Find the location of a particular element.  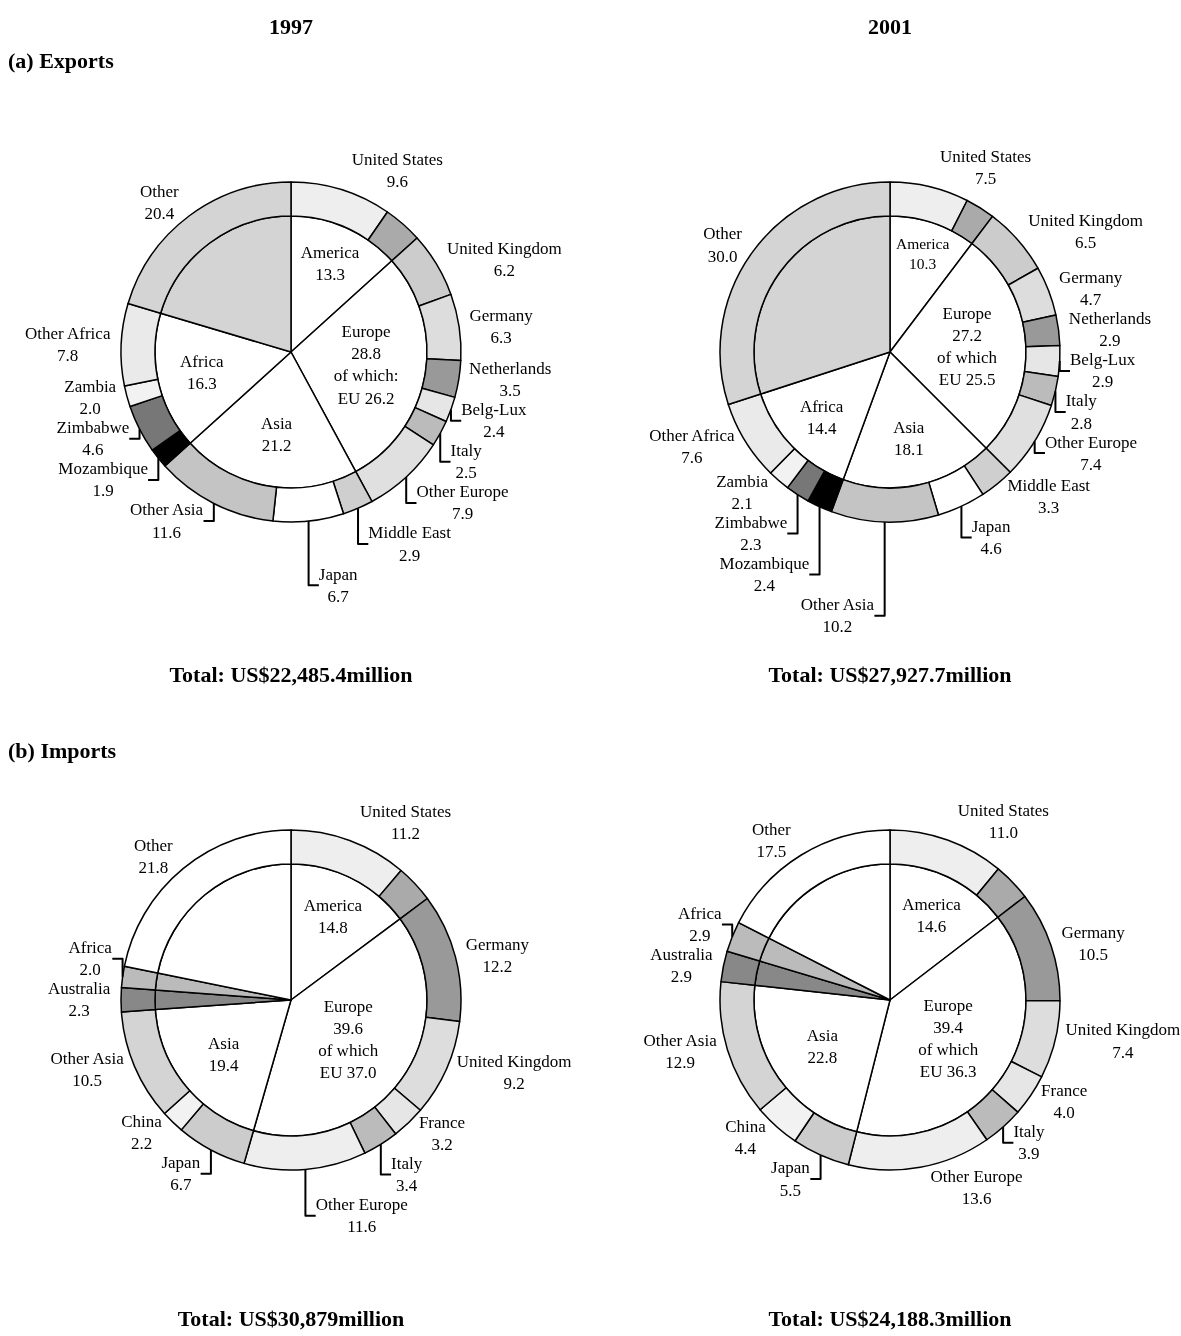

text: Total: US$30,879million is located at coordinates (291, 1319).